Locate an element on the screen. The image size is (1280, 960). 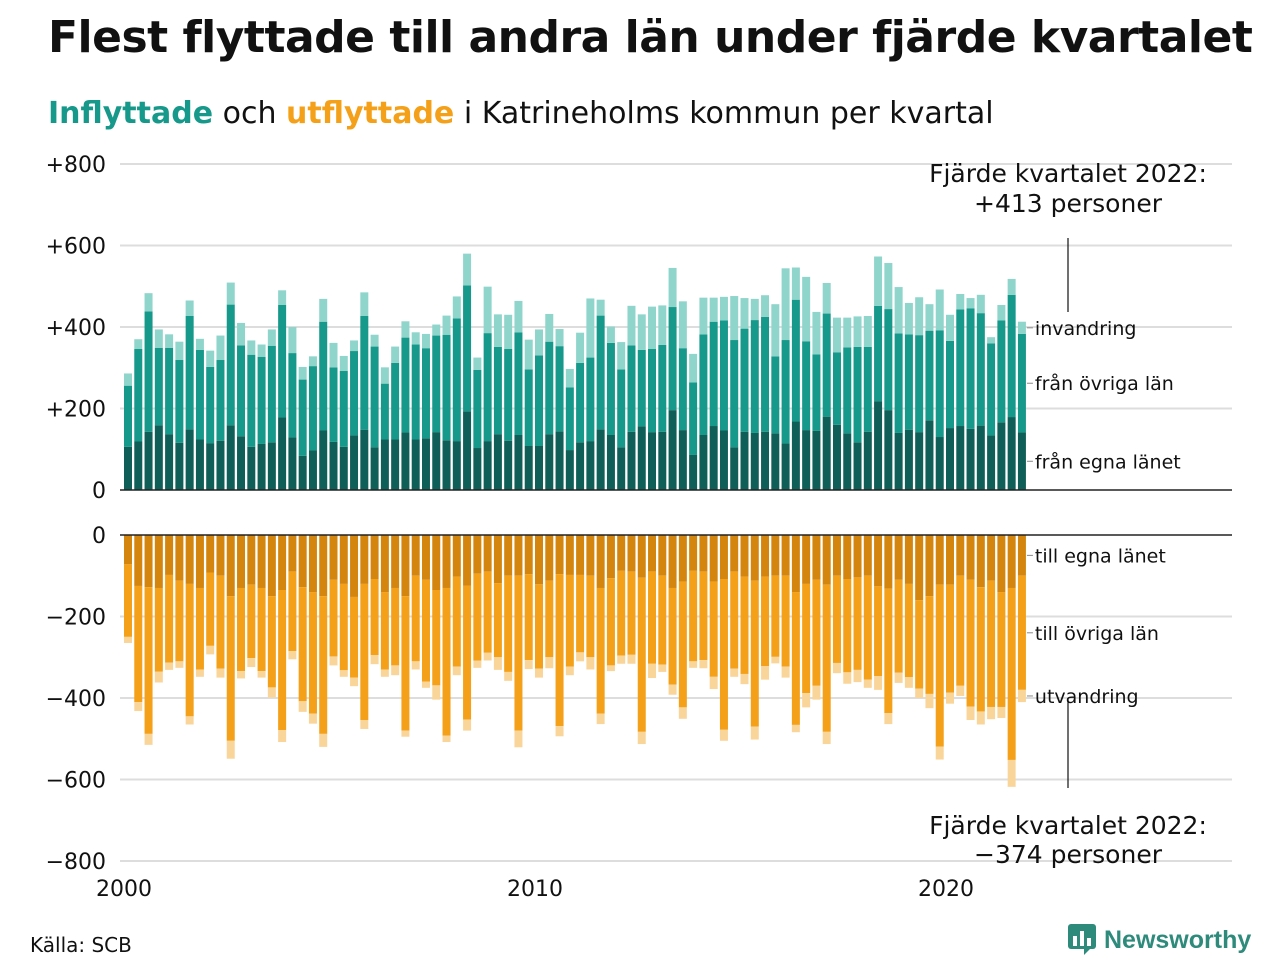
y-tick-label: +400 is located at coordinates (76, 328).